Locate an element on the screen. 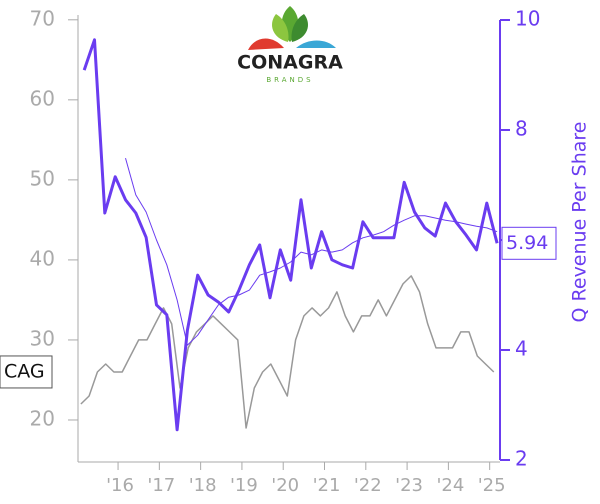  x-tick-label: '23 is located at coordinates (409, 485).